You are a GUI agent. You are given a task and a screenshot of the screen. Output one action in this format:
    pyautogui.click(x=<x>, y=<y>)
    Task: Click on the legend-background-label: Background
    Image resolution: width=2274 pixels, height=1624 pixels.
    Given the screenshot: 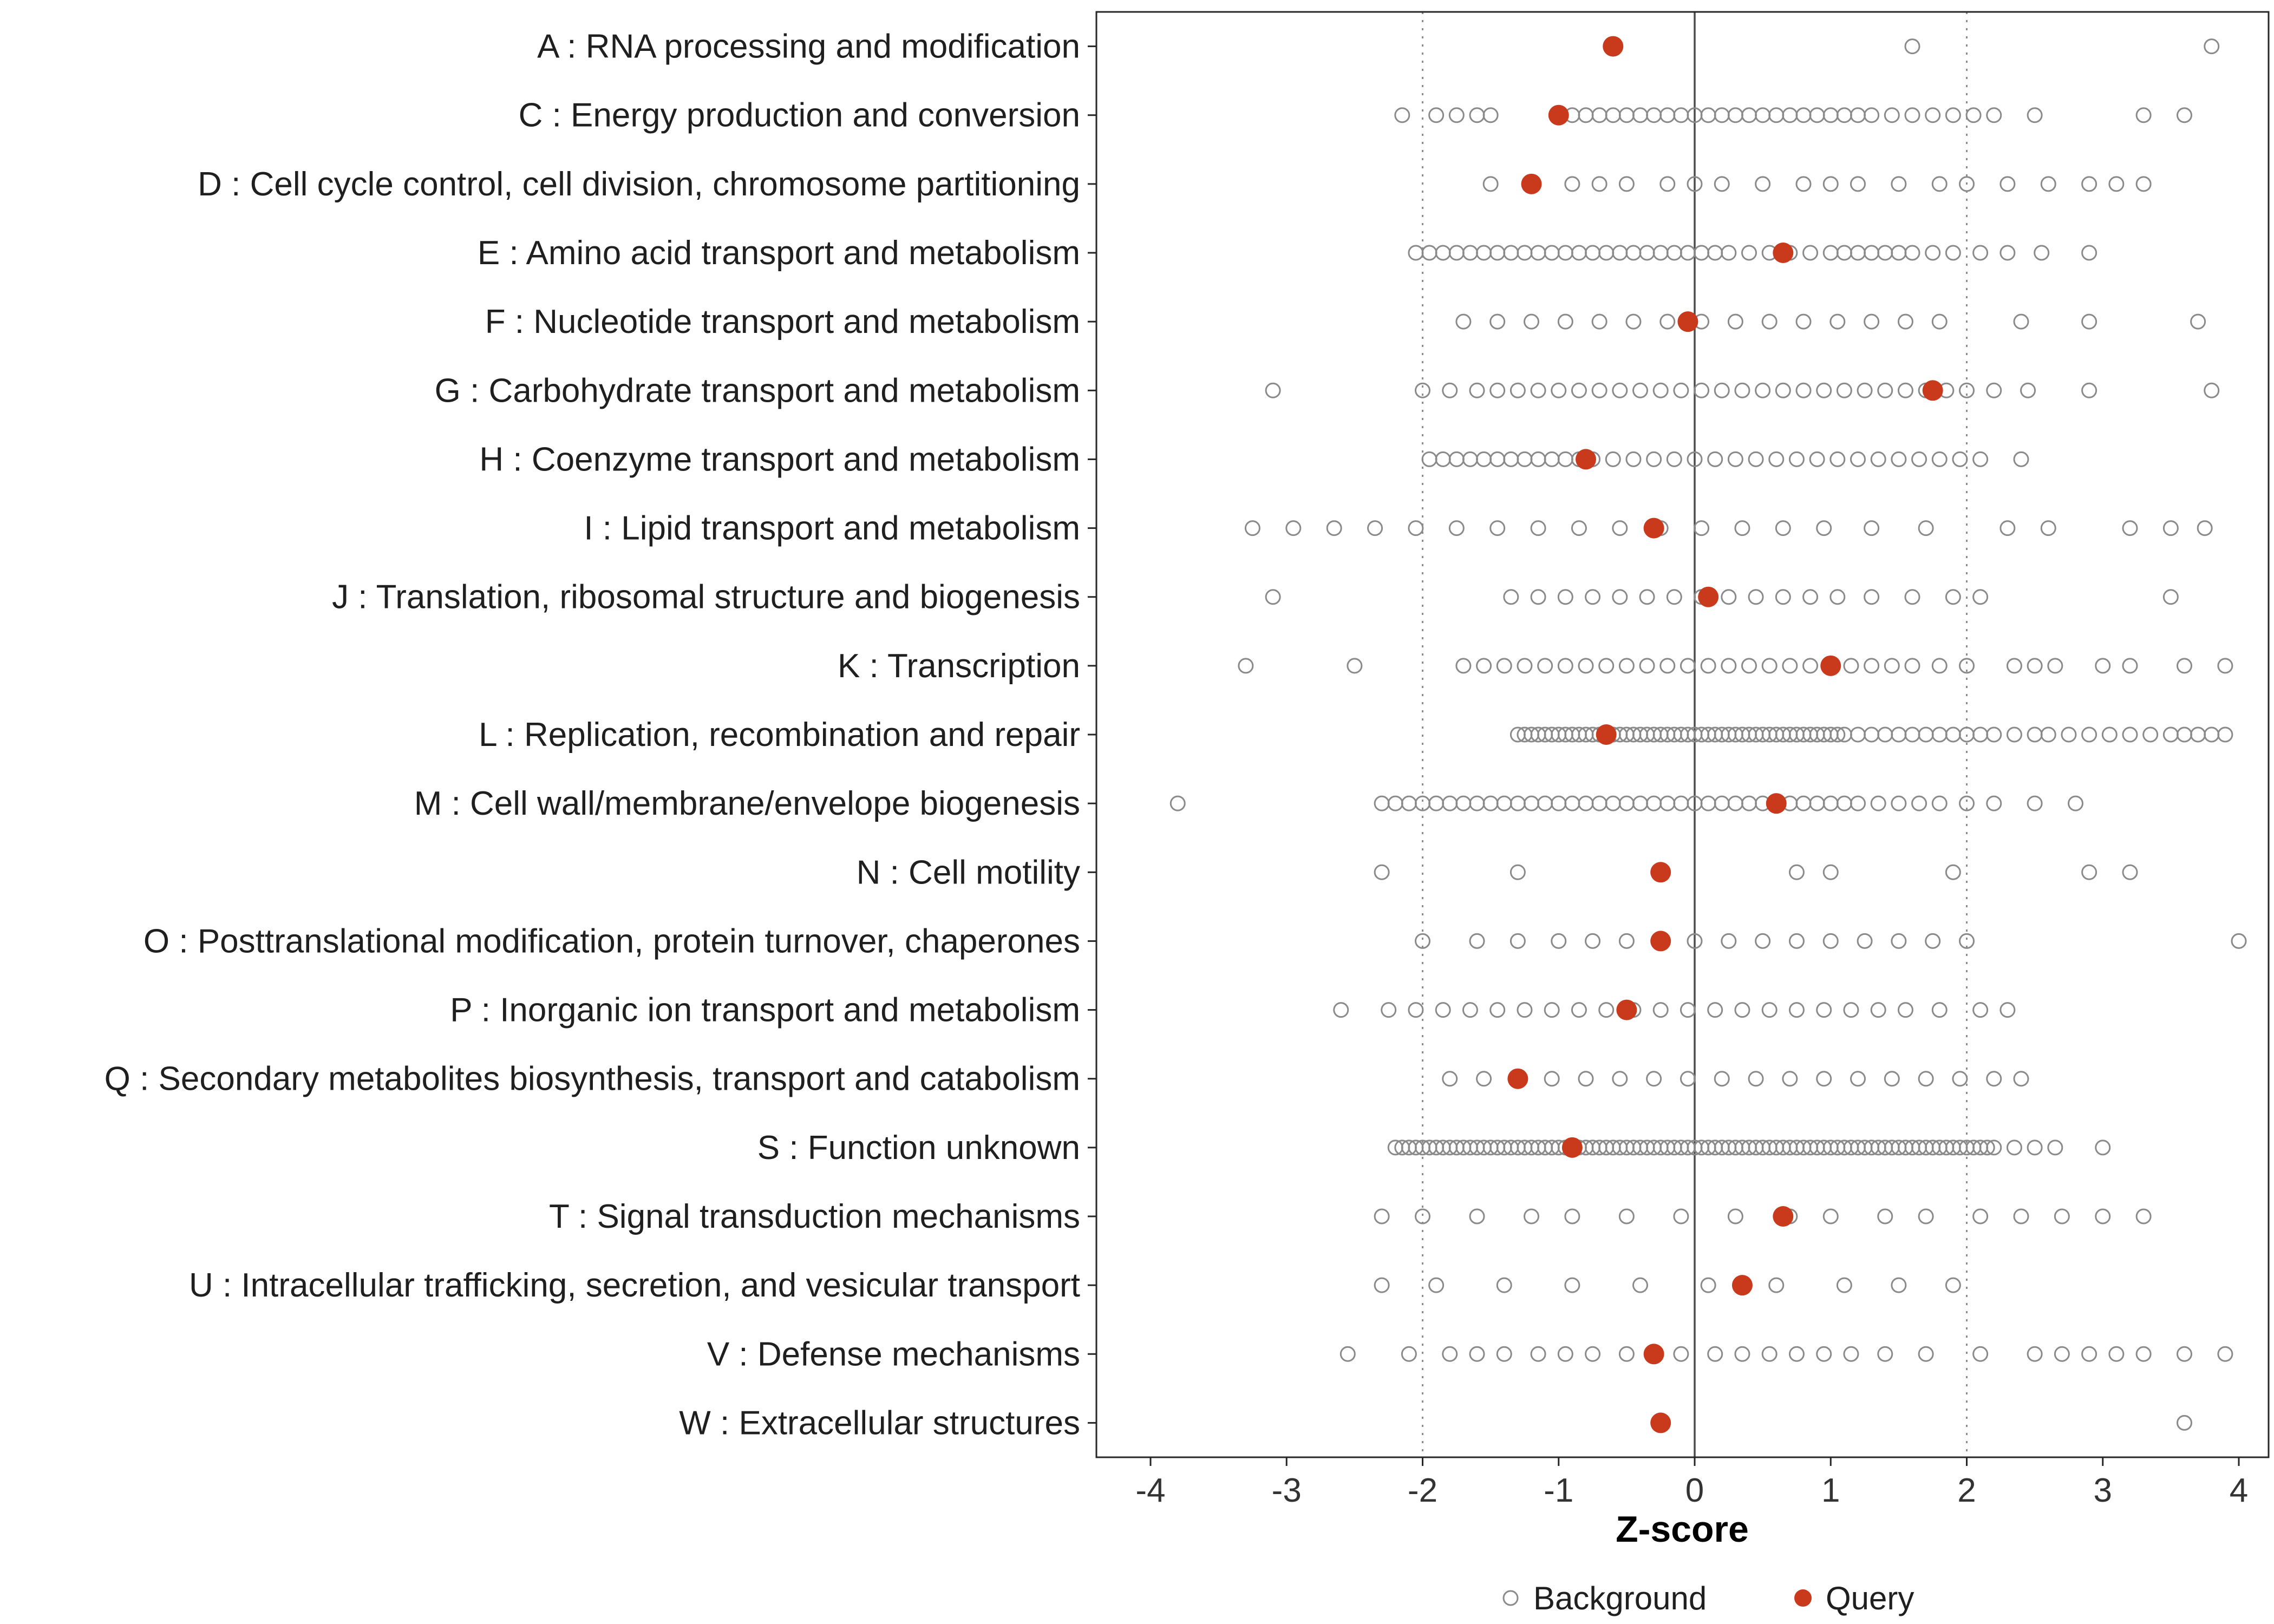 What is the action you would take?
    pyautogui.click(x=1620, y=1598)
    